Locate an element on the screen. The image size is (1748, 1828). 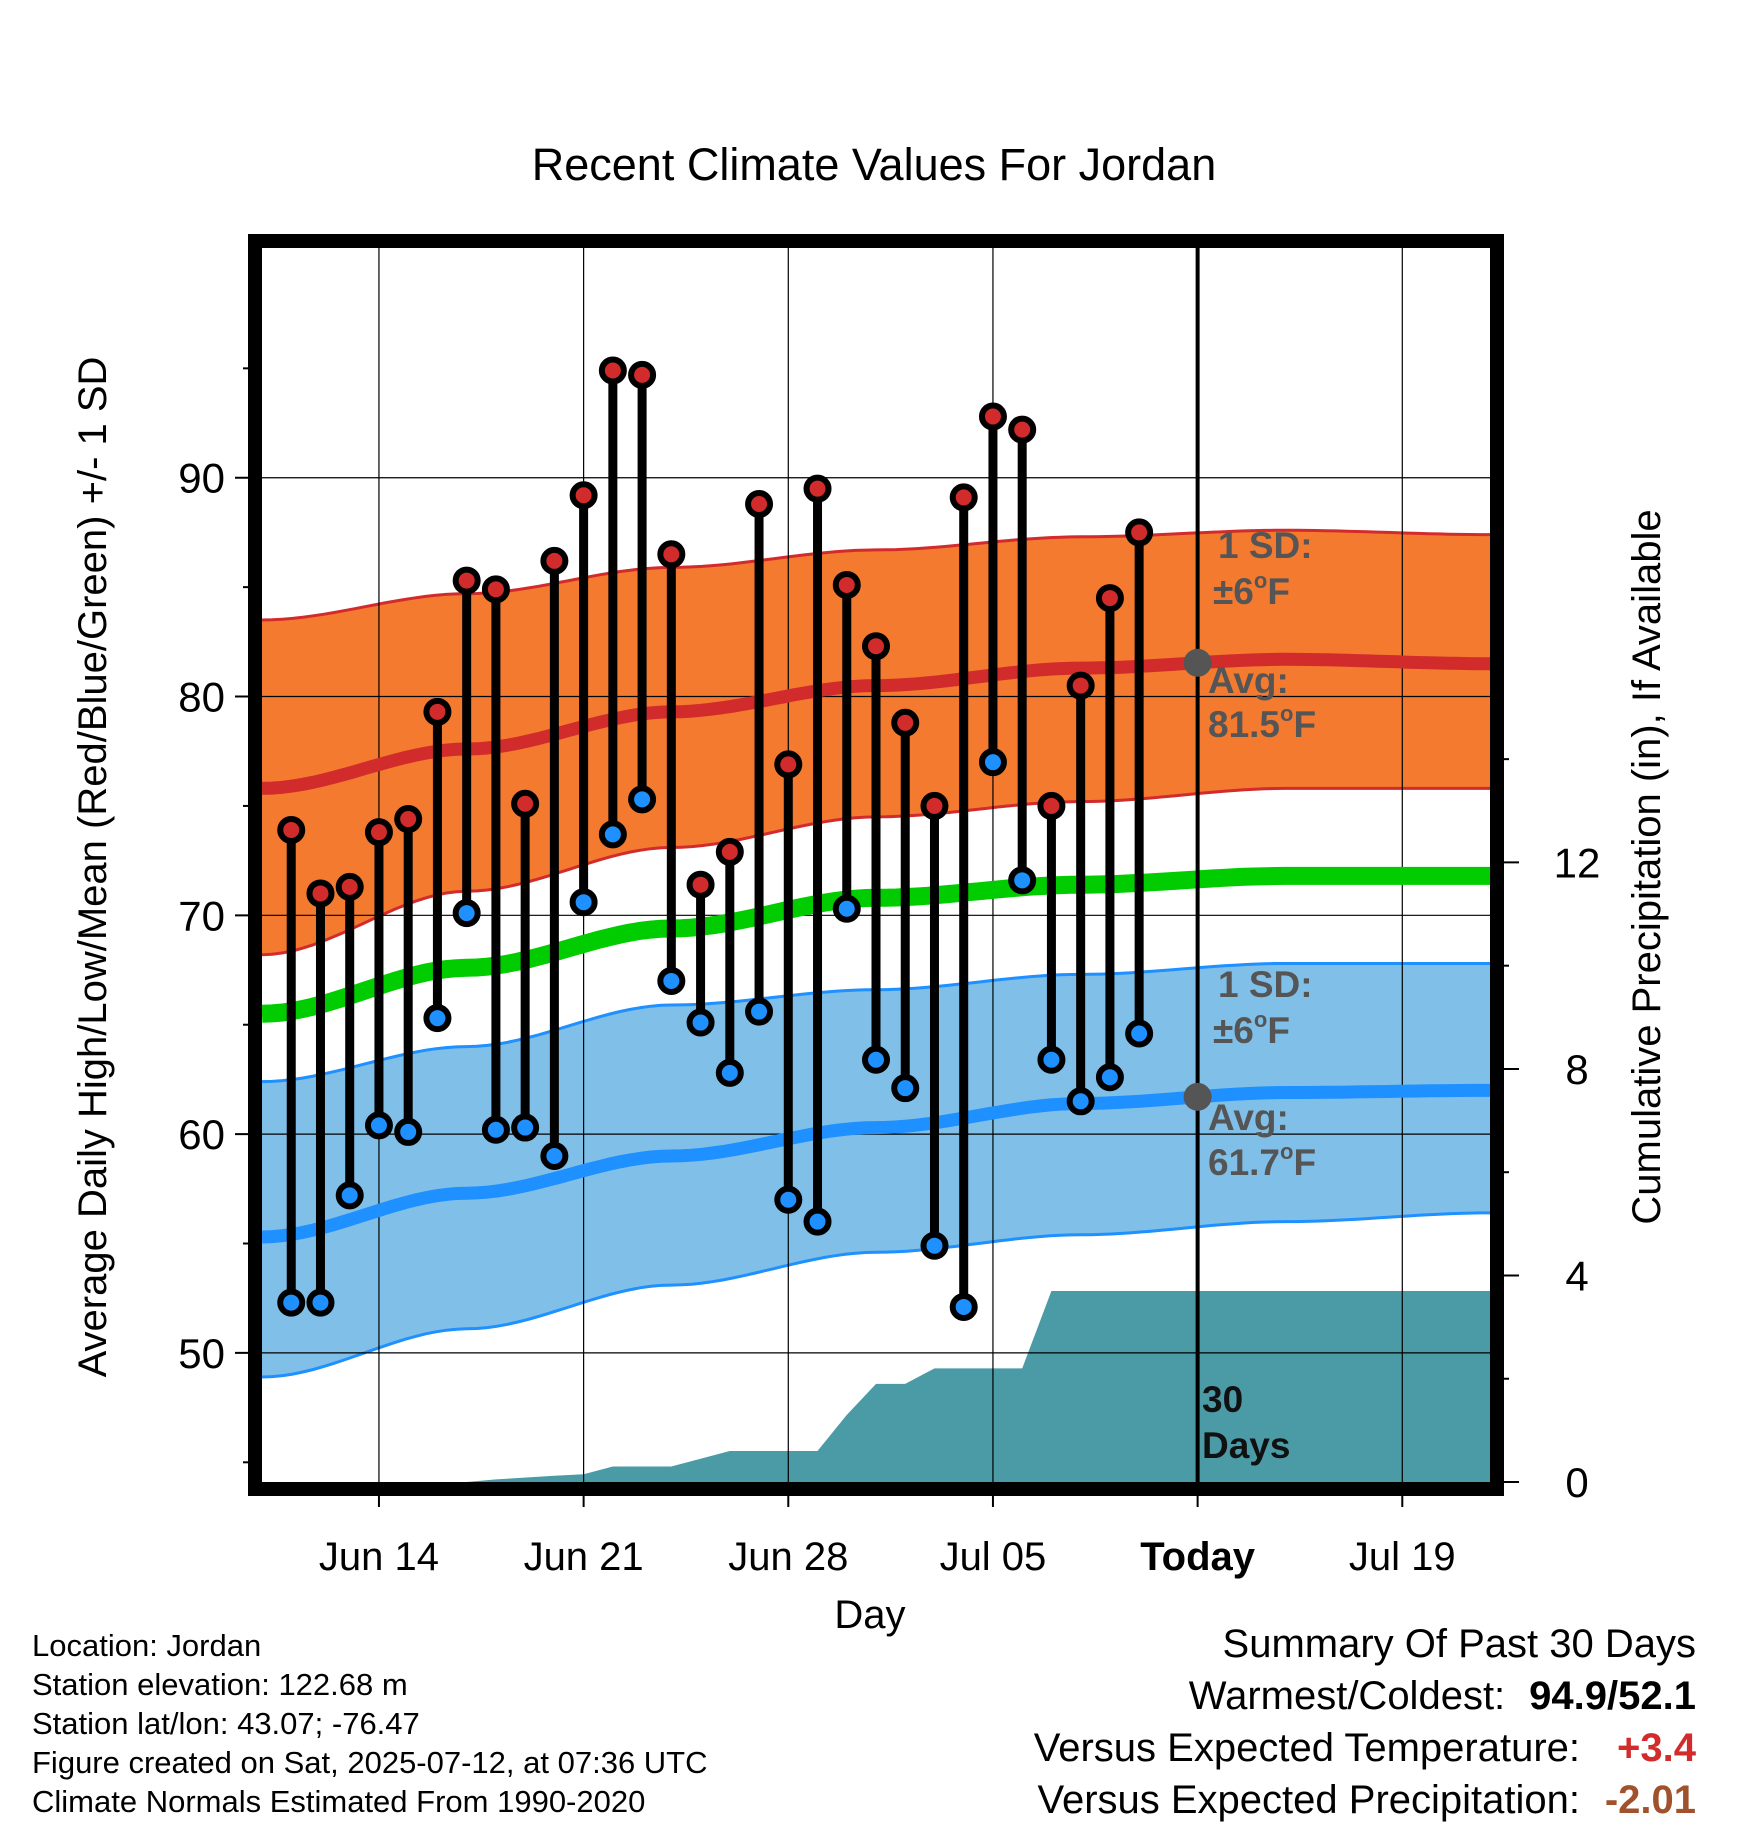
summary-precipitation: Versus Expected Precipitation: -2.01 is located at coordinates (1365, 1800).